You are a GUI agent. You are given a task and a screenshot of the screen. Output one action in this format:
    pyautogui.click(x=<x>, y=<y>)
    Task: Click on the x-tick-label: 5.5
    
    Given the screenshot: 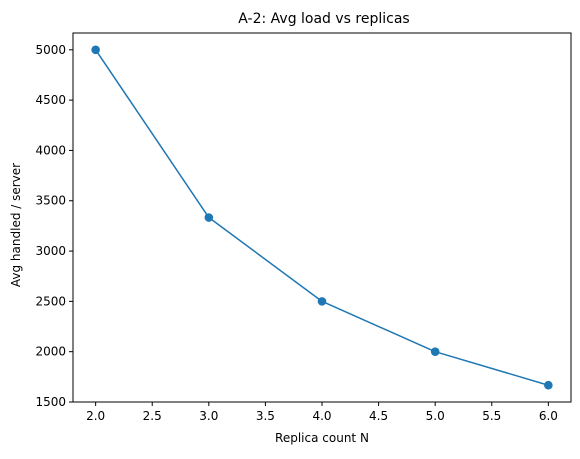 What is the action you would take?
    pyautogui.click(x=491, y=416)
    